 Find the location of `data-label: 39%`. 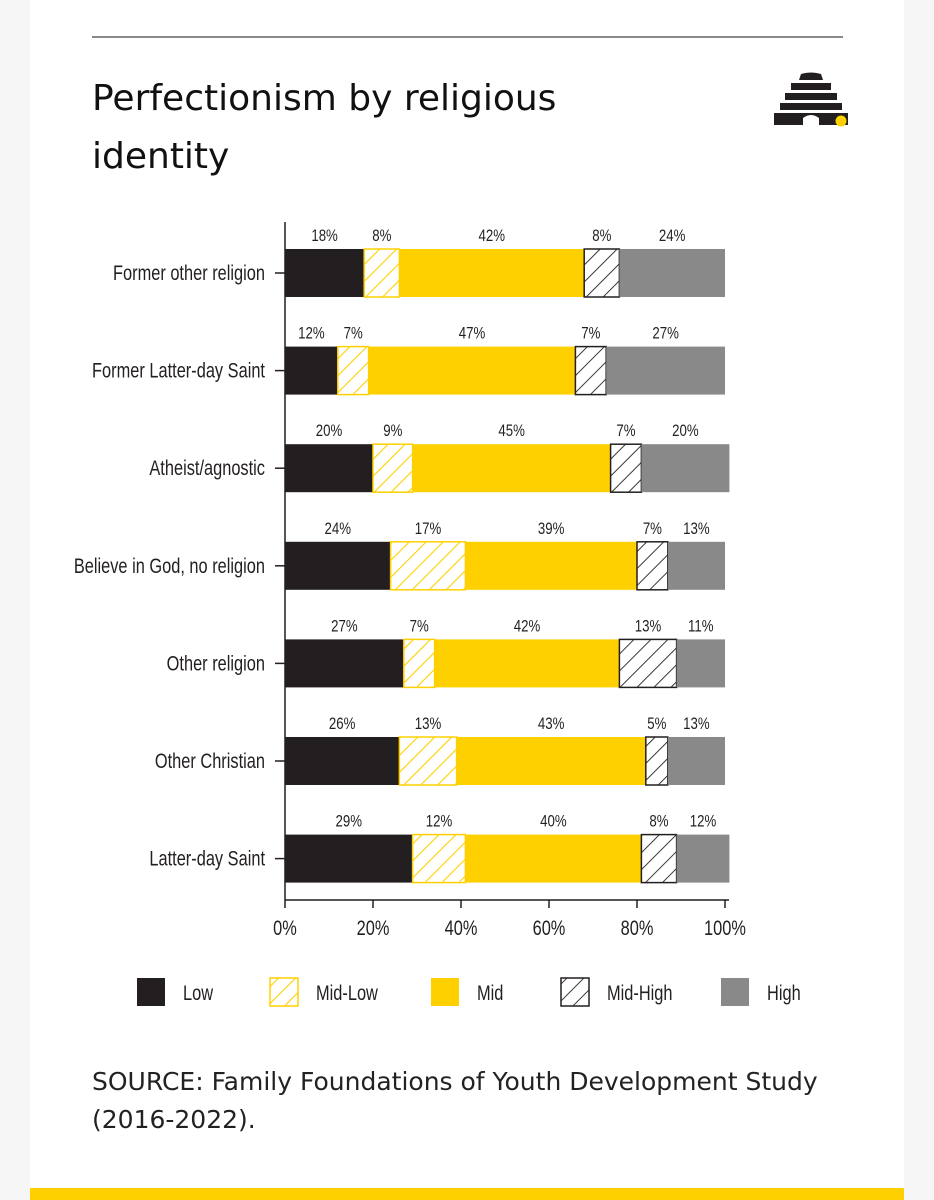

data-label: 39% is located at coordinates (551, 528).